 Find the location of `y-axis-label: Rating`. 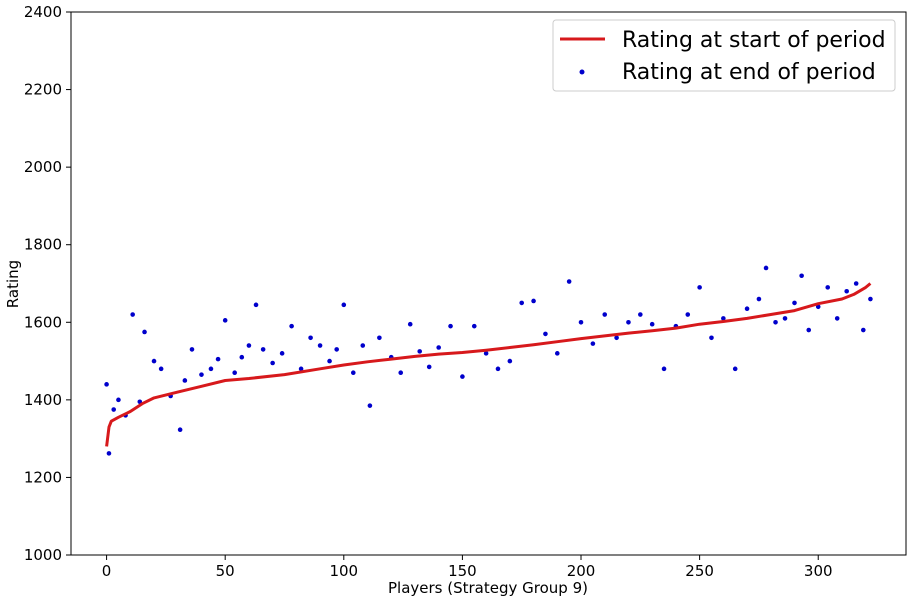

y-axis-label: Rating is located at coordinates (13, 284).